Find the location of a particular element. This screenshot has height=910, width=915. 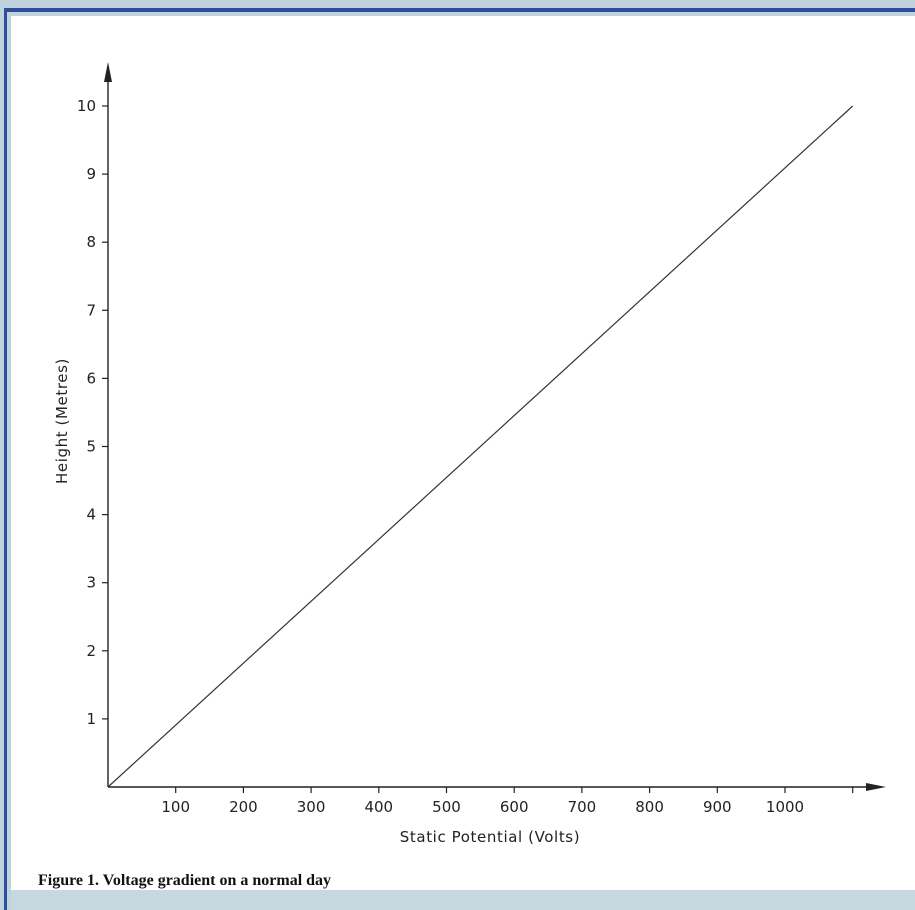

y-tick-label: 8 is located at coordinates (91, 242).